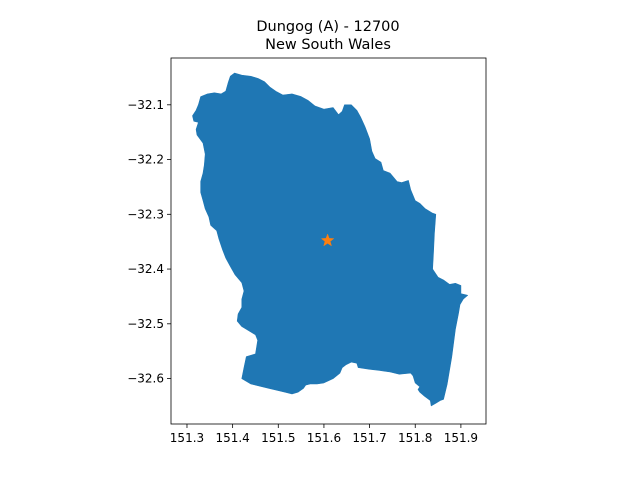  Describe the element at coordinates (324, 438) in the screenshot. I see `x-tick-label: 151.6` at that location.